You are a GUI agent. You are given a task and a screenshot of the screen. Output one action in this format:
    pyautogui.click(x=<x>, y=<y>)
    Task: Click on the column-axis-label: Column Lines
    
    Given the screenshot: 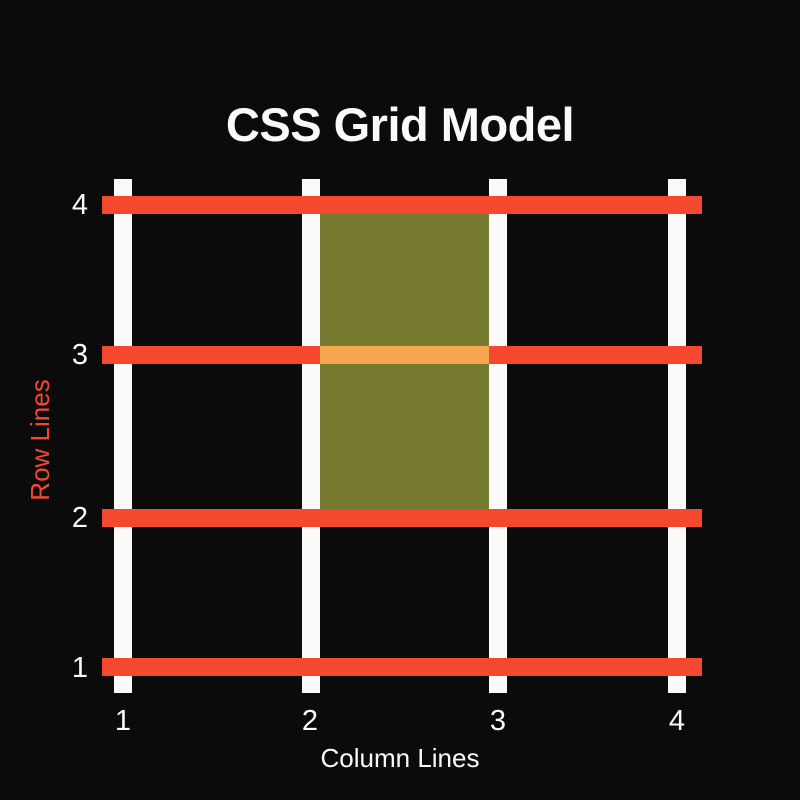 What is the action you would take?
    pyautogui.click(x=400, y=758)
    